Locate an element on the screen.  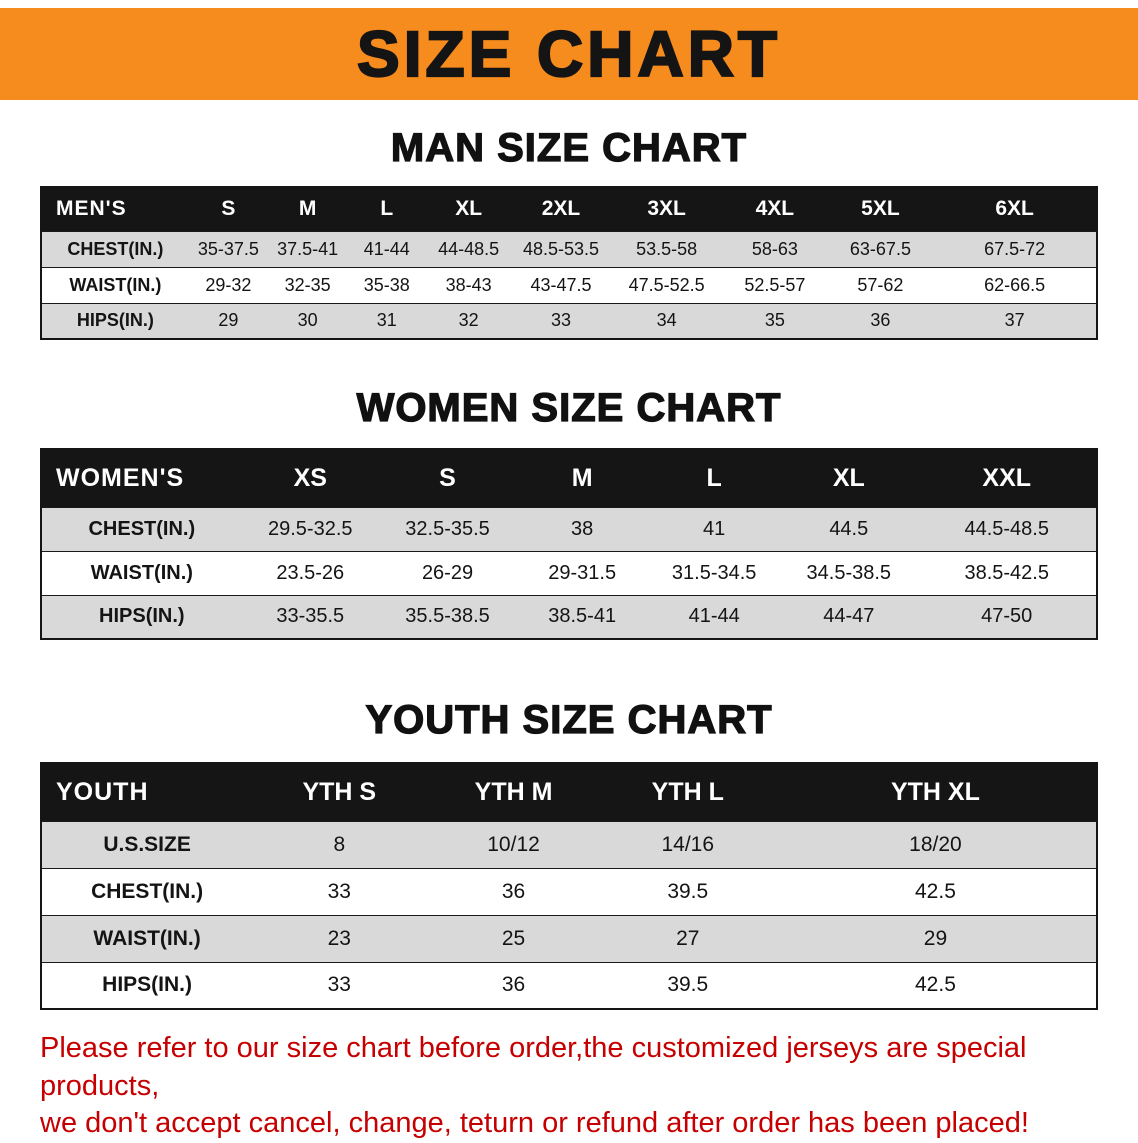
youth-hips-row: HIPS(IN.) 33 36 39.5 42.5 is located at coordinates (569, 985).